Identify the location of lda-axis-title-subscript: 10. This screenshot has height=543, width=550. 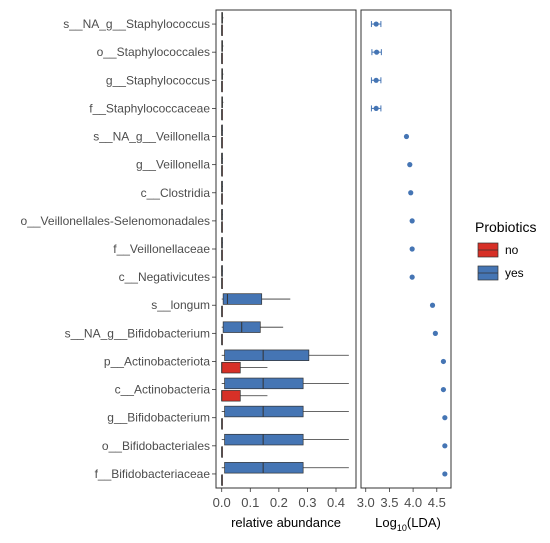
(402, 528).